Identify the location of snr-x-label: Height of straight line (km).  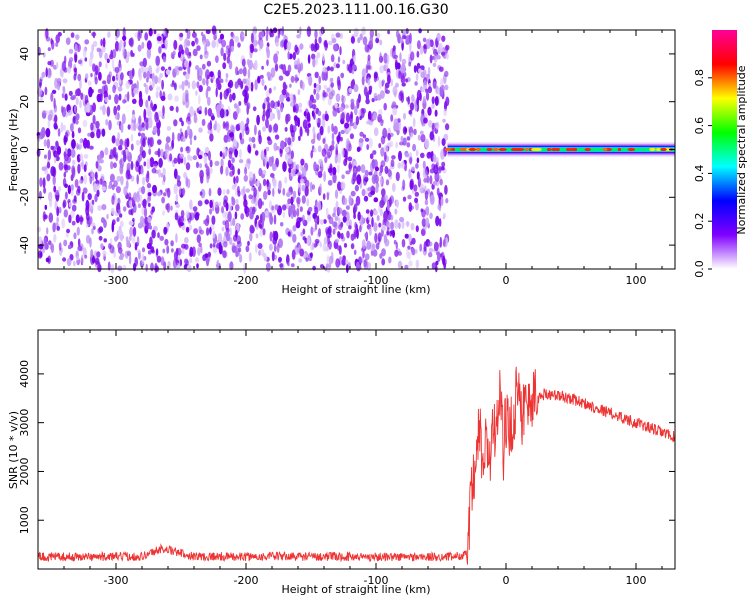
(355, 589).